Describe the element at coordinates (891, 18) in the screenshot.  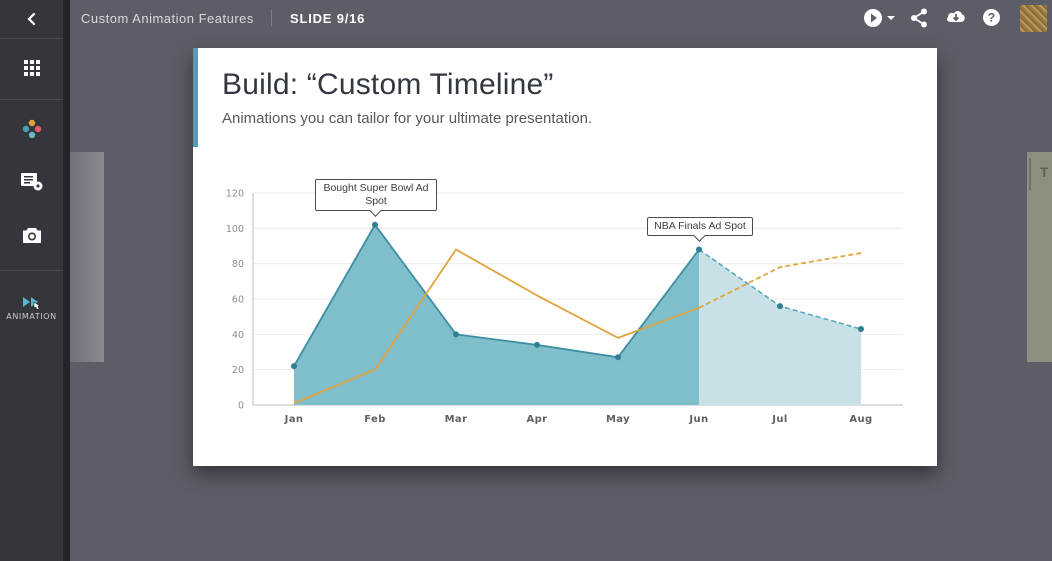
I see `chevron-down-icon` at that location.